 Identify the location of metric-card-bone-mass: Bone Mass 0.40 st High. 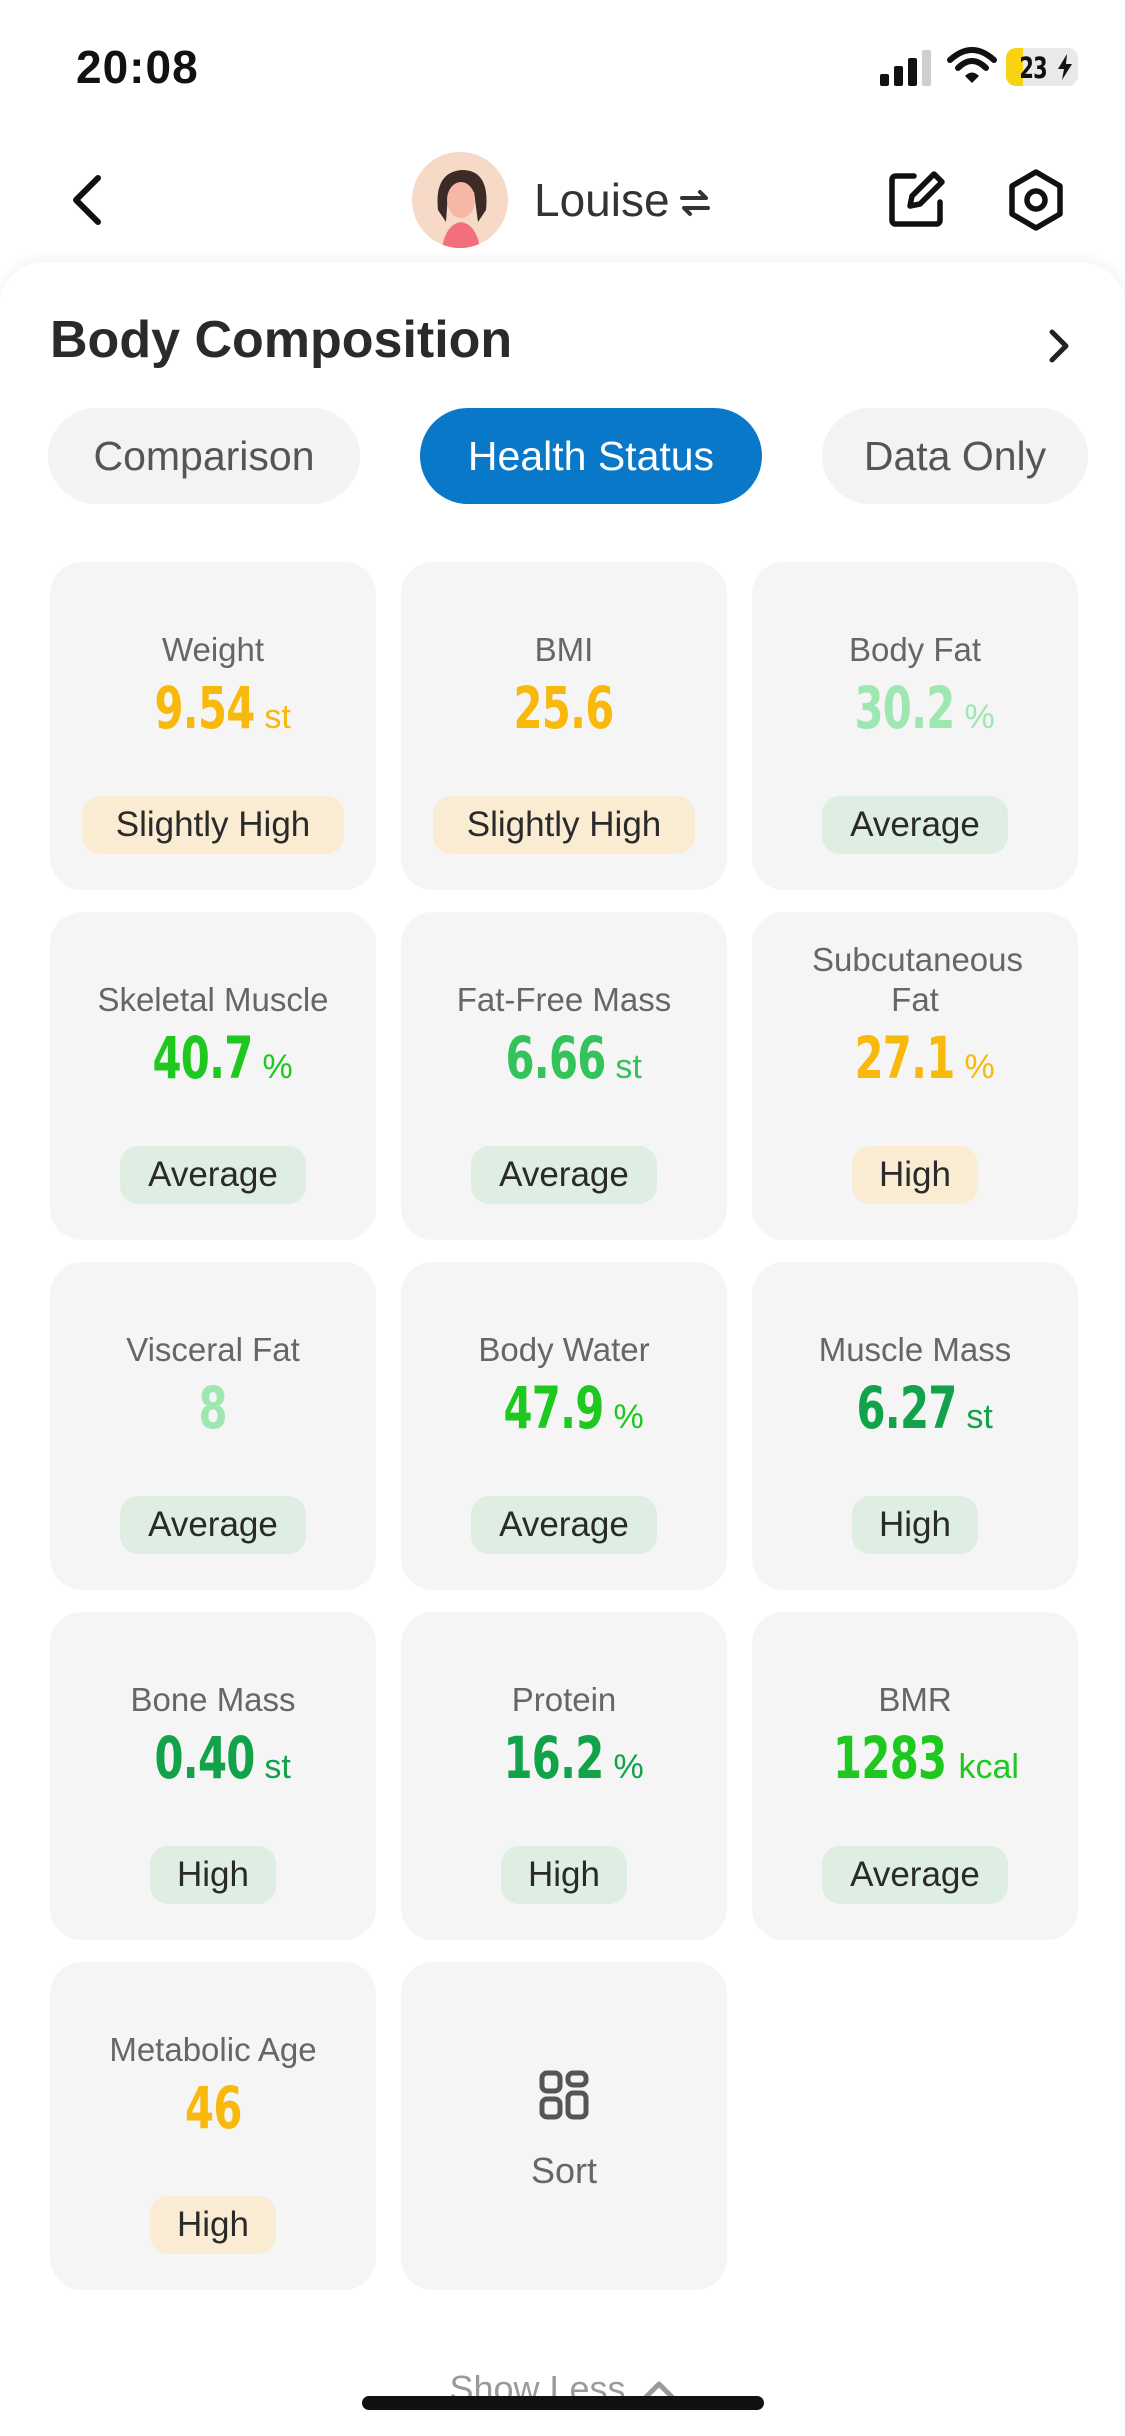
(213, 1776).